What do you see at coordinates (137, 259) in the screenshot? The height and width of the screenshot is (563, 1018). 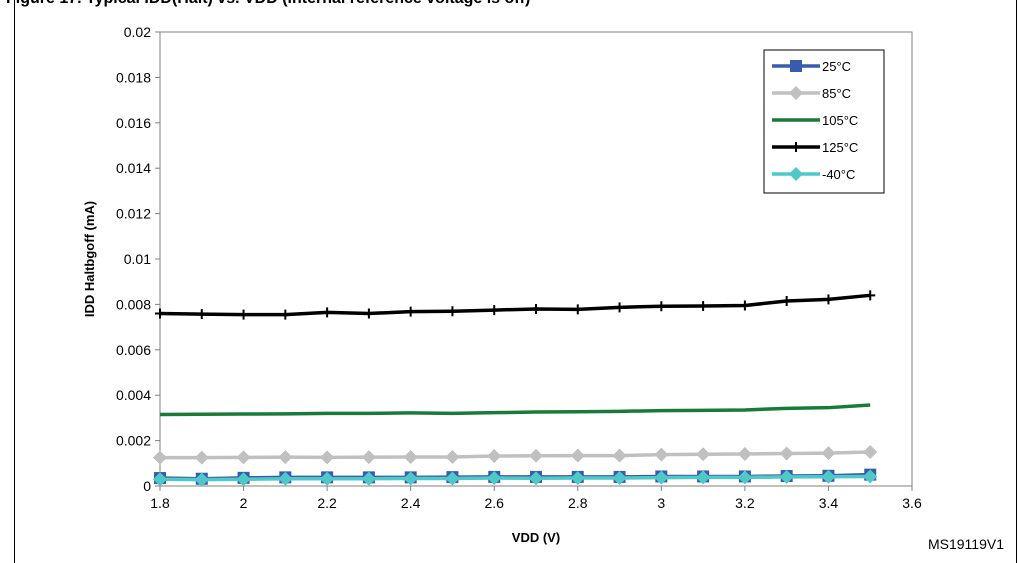 I see `y-tick-label-5: 0.01` at bounding box center [137, 259].